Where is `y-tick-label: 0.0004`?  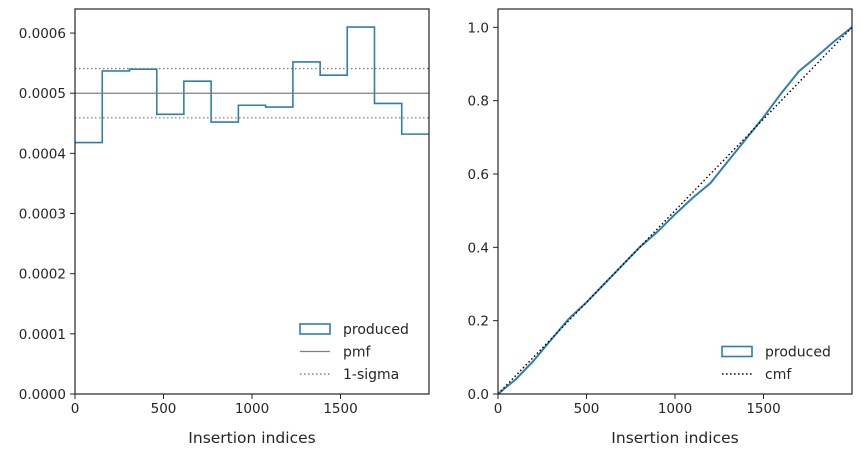 y-tick-label: 0.0004 is located at coordinates (42, 154).